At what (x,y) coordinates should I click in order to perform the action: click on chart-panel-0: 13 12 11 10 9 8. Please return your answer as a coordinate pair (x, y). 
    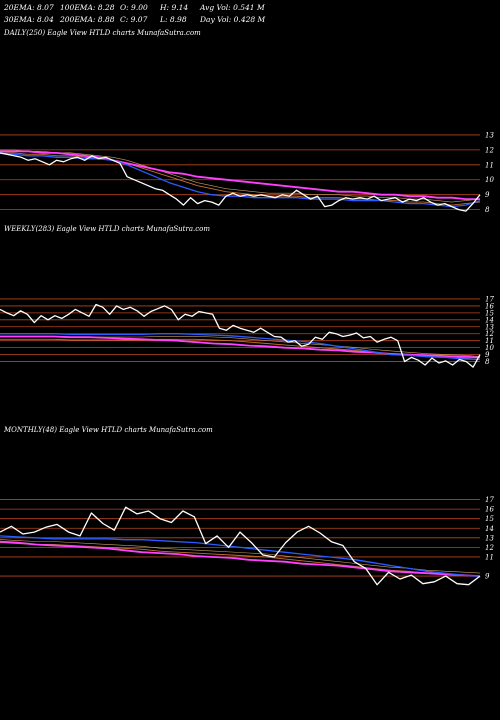
    Looking at the image, I should click on (247, 172).